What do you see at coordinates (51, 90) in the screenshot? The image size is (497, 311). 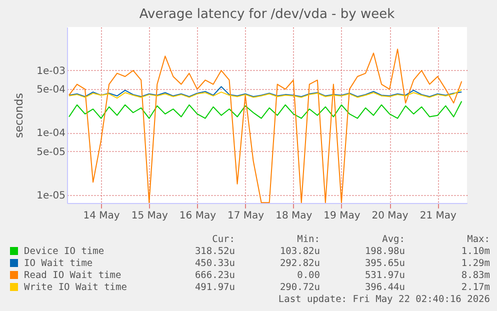 I see `y-tick-label: 5e-04` at bounding box center [51, 90].